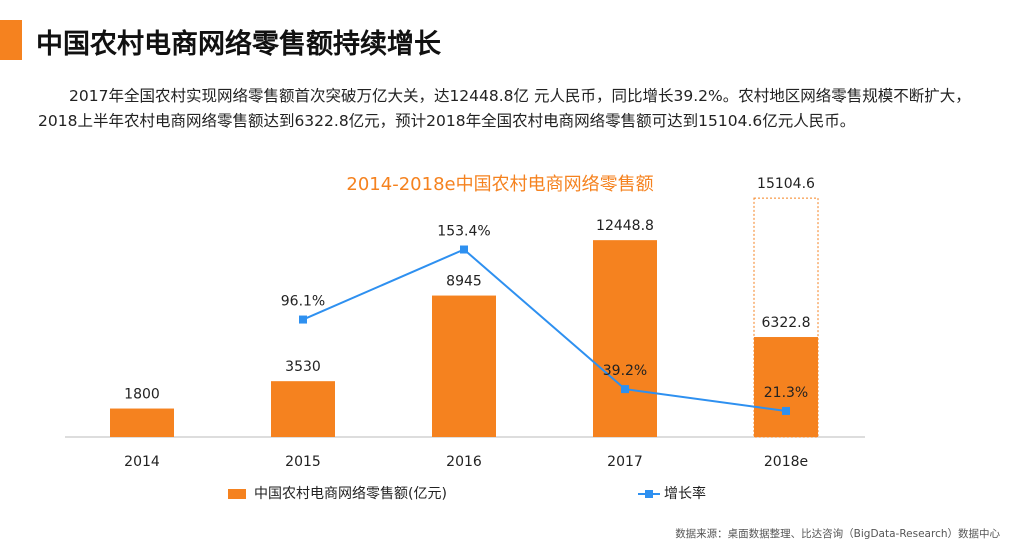 This screenshot has height=547, width=1010. Describe the element at coordinates (649, 494) in the screenshot. I see `legend-marker` at that location.